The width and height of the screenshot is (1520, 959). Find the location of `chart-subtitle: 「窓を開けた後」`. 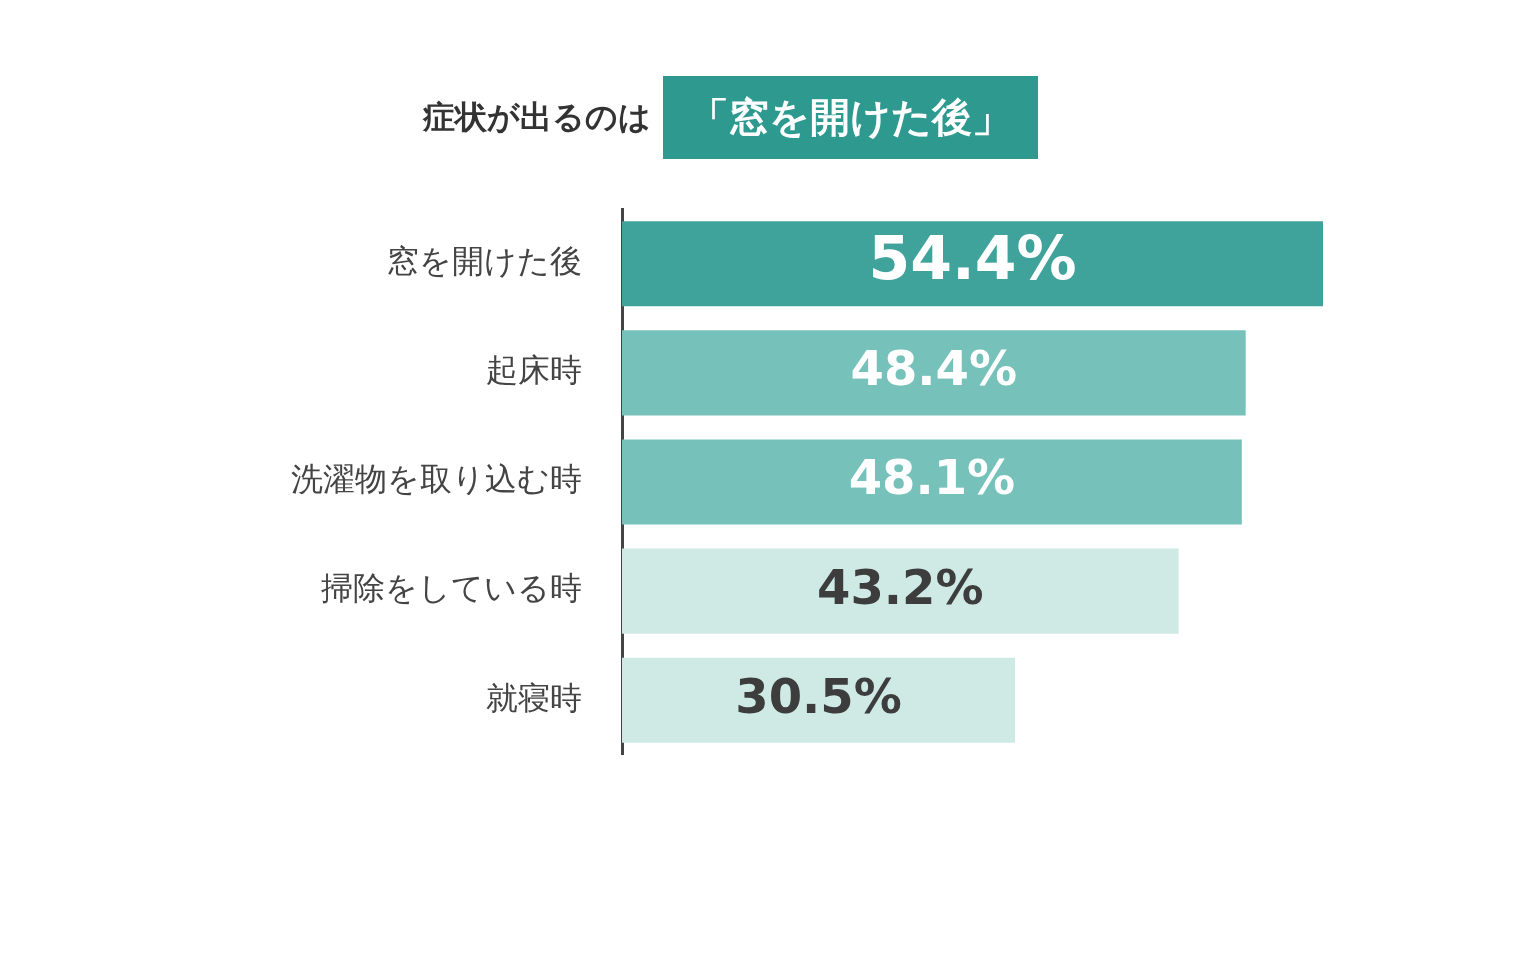

chart-subtitle: 「窓を開けた後」 is located at coordinates (850, 117).